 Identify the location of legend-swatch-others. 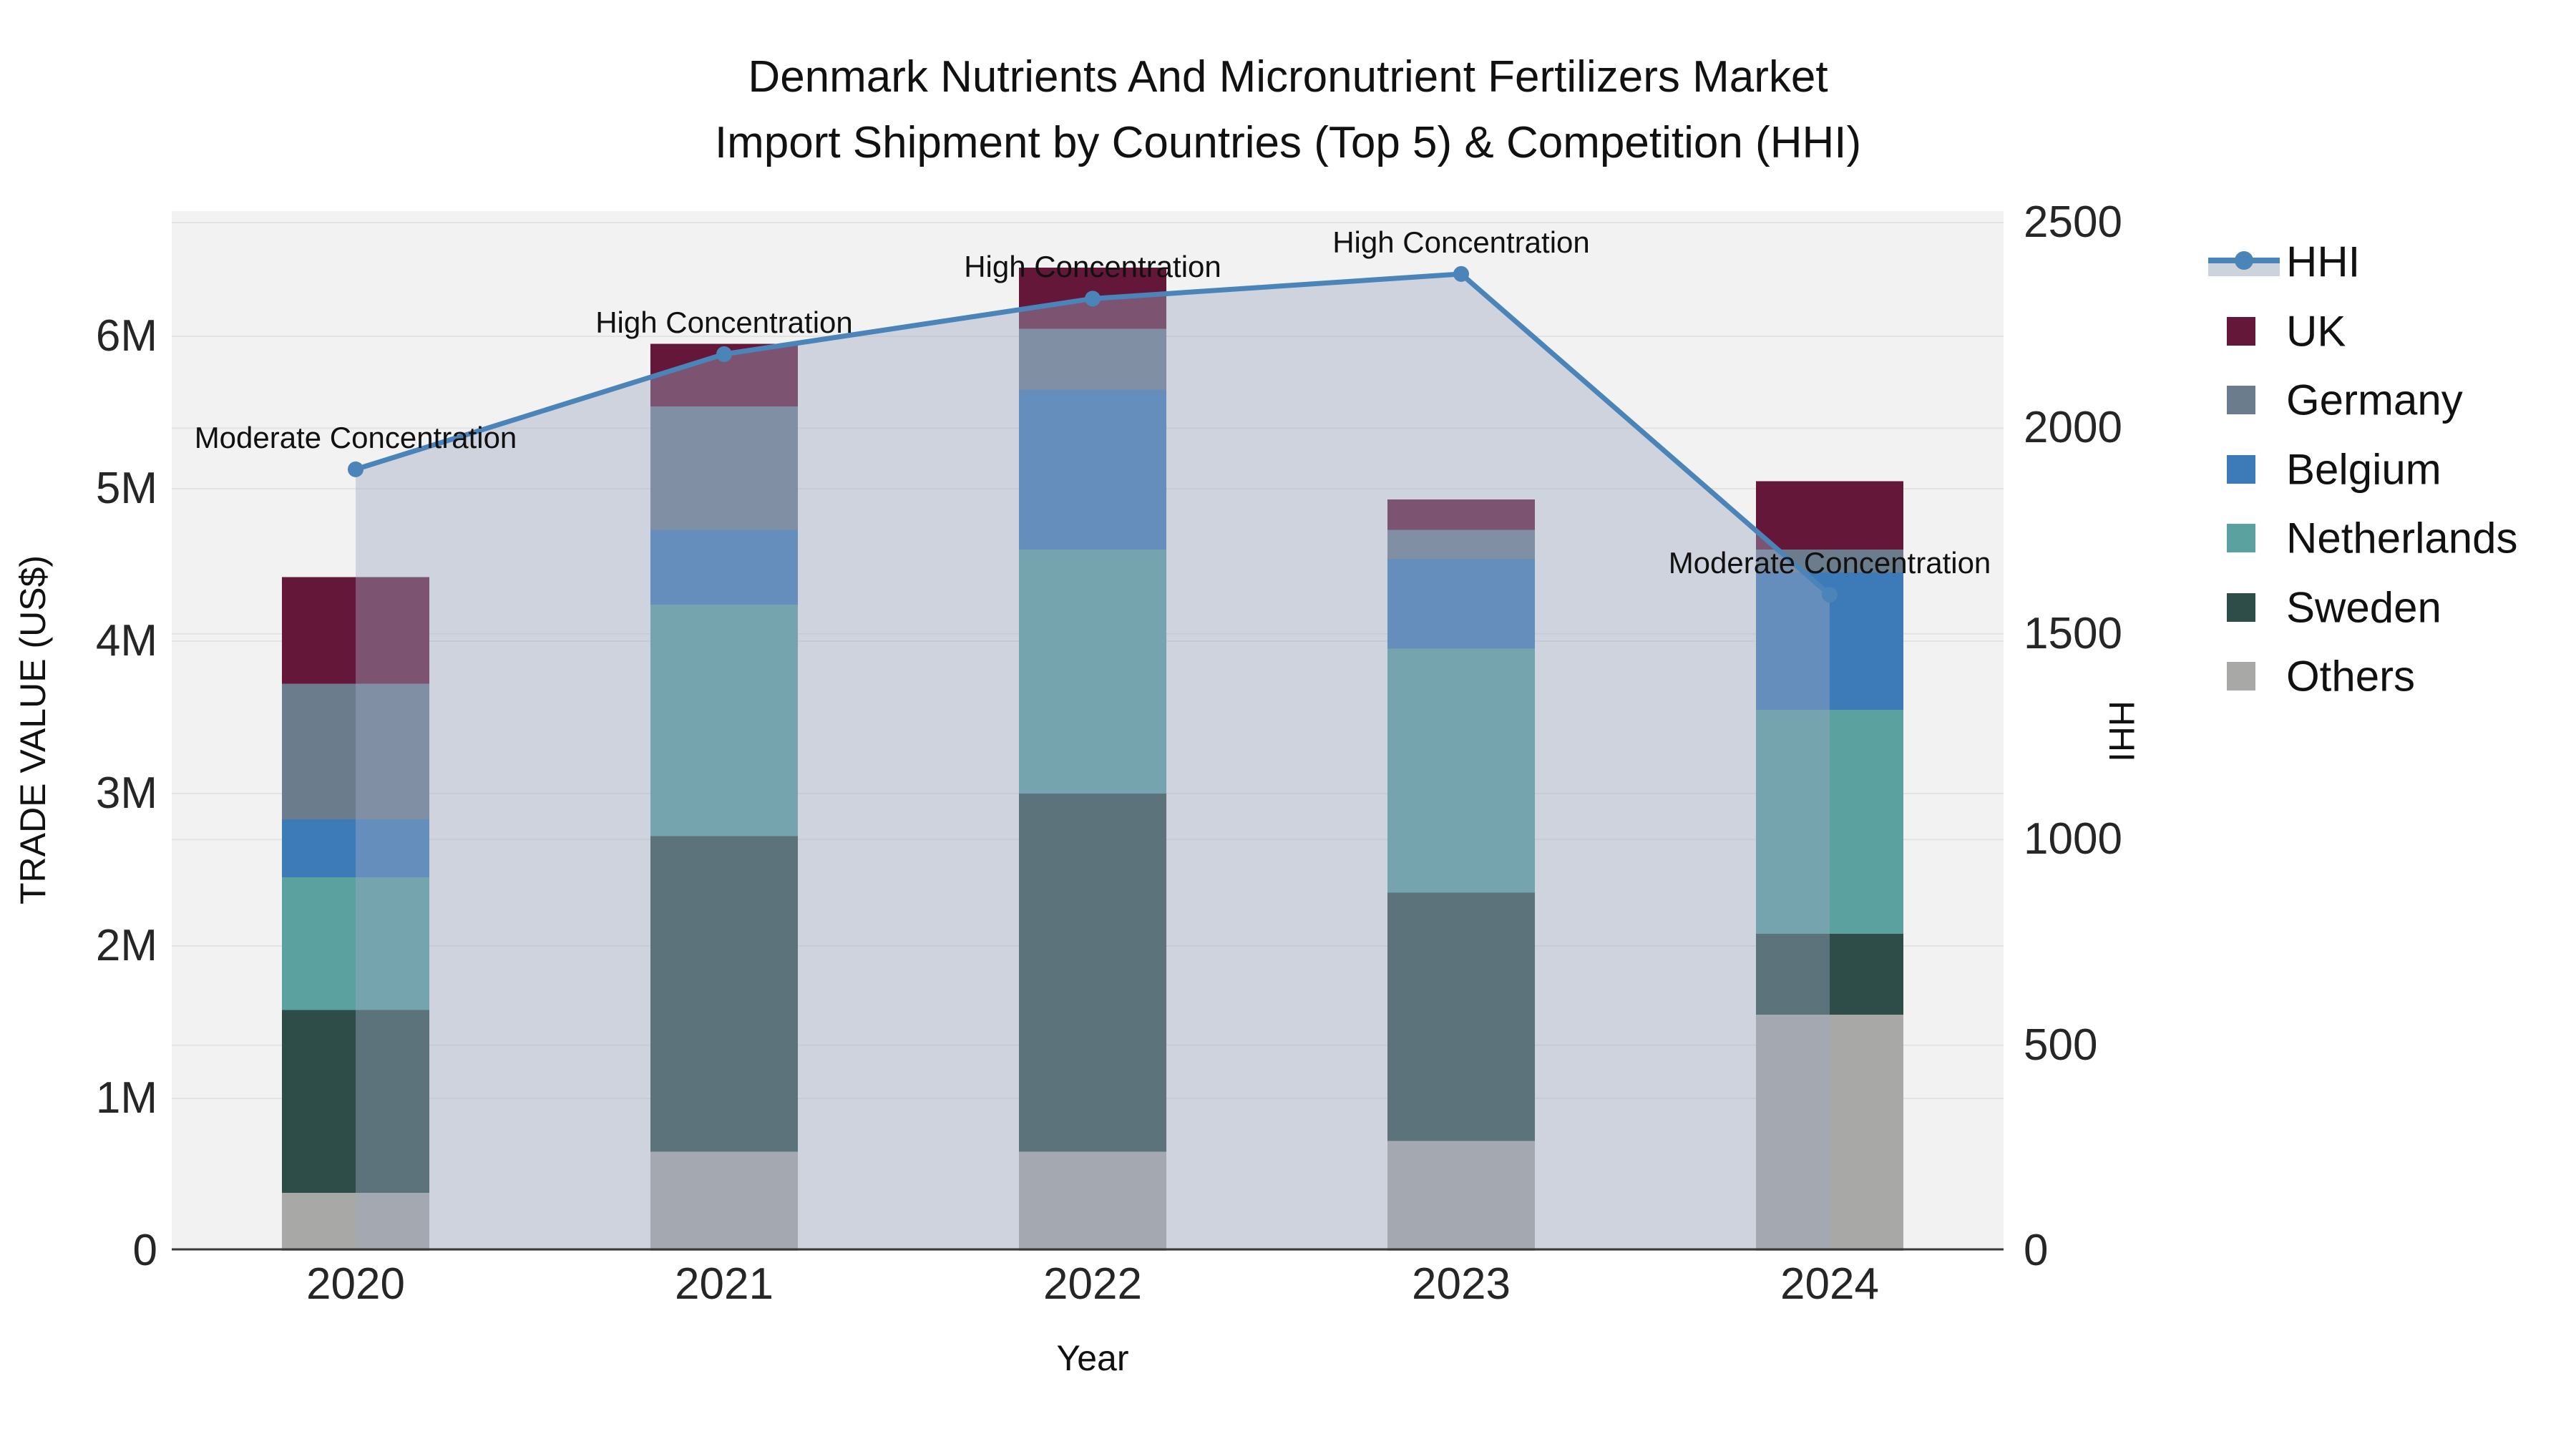
(2241, 676).